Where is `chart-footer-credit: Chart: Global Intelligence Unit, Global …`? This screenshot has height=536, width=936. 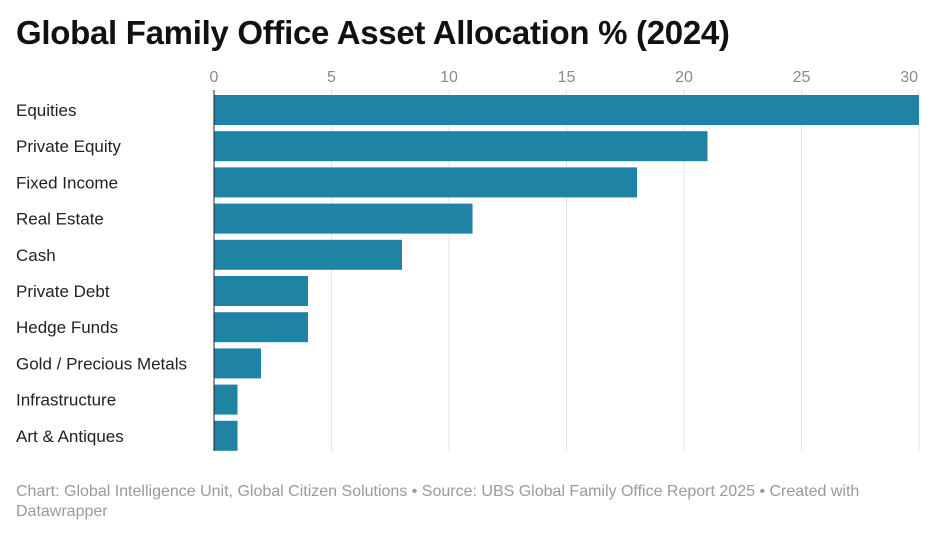
chart-footer-credit: Chart: Global Intelligence Unit, Global … is located at coordinates (438, 501).